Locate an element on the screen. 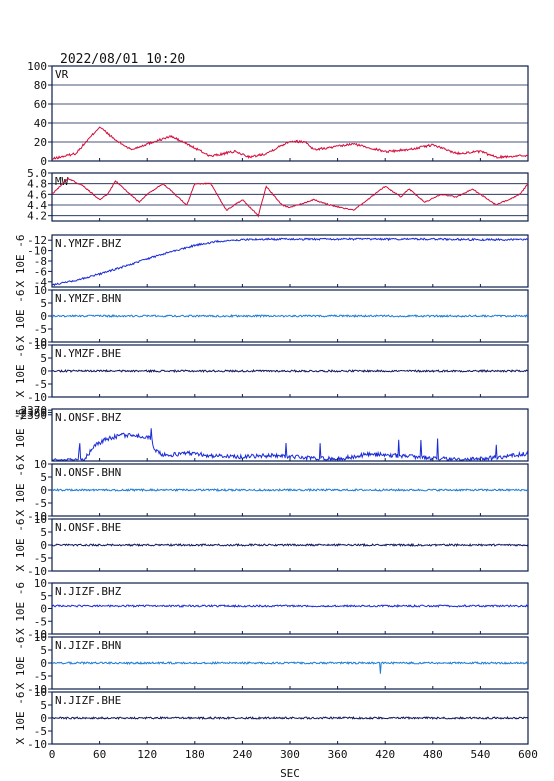 Image resolution: width=554 pixels, height=781 pixels. panel-title: N.ONSF.BHN is located at coordinates (88, 472).